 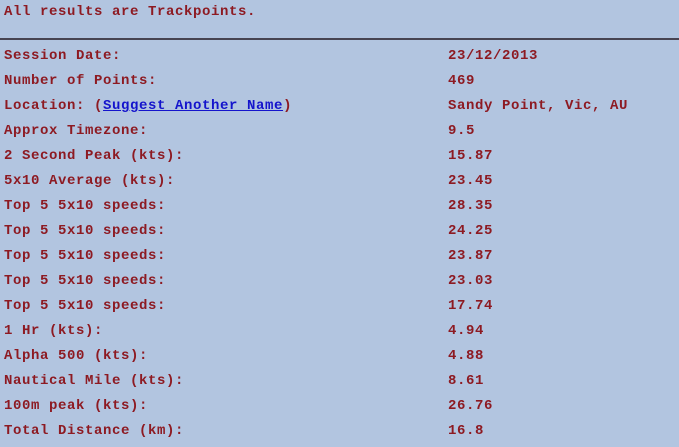 I want to click on result-row-value: Sandy Point, Vic, AU, so click(x=538, y=106).